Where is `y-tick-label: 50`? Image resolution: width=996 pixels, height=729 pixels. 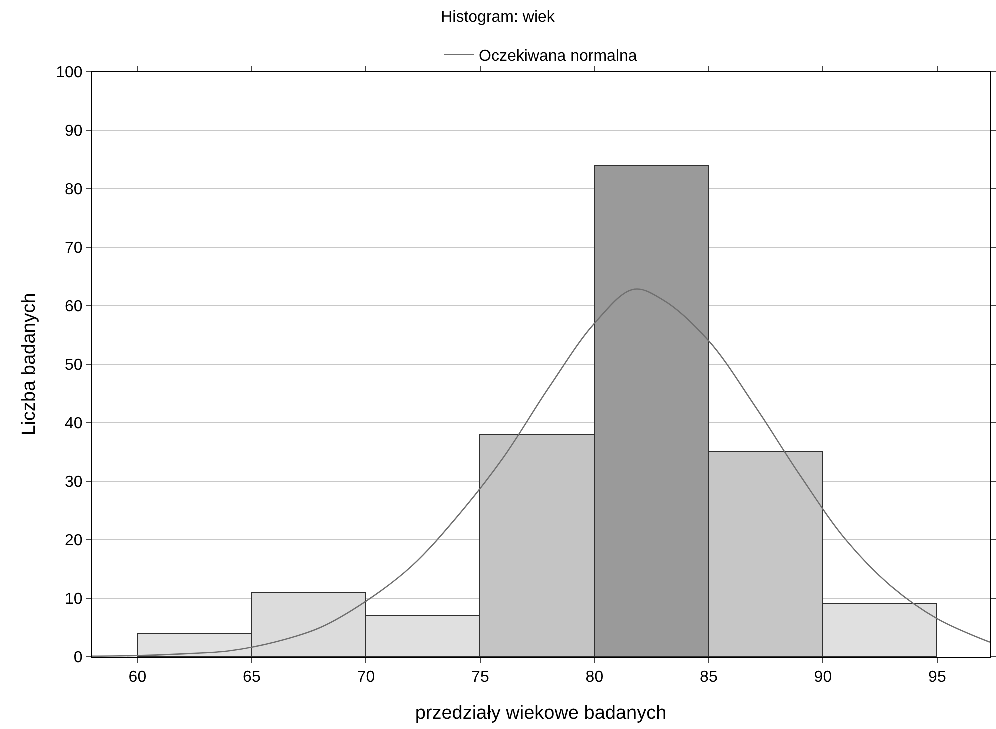 y-tick-label: 50 is located at coordinates (74, 365).